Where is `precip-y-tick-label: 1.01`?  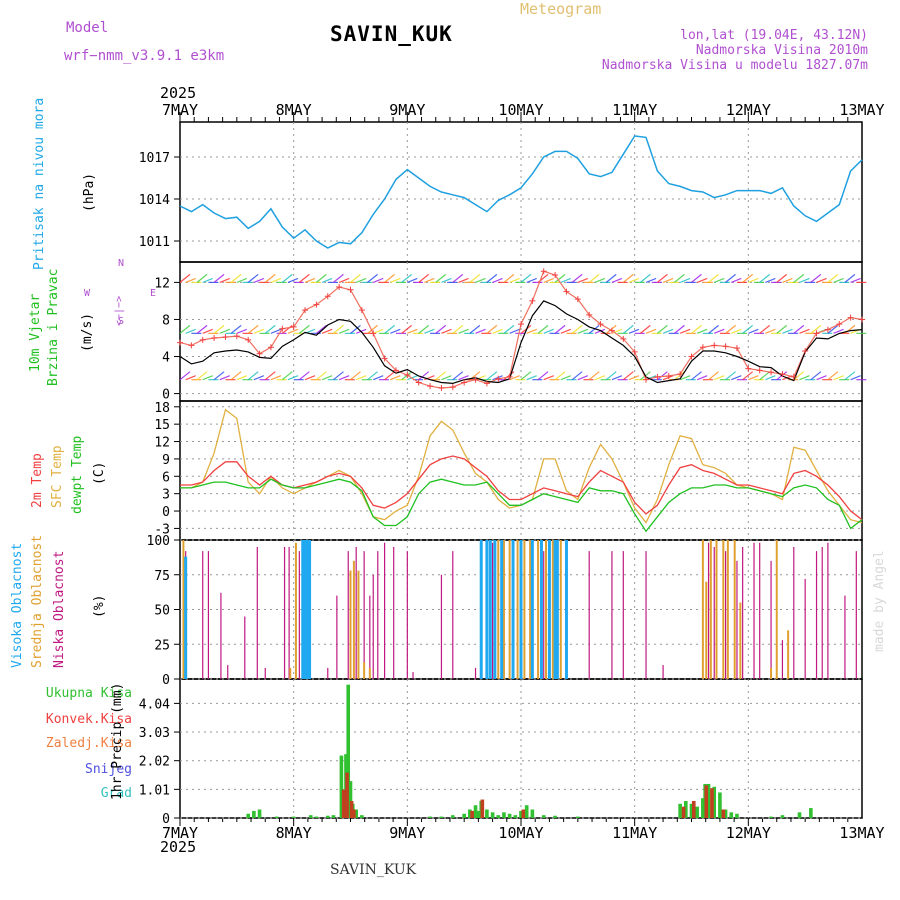
precip-y-tick-label: 1.01 is located at coordinates (154, 790).